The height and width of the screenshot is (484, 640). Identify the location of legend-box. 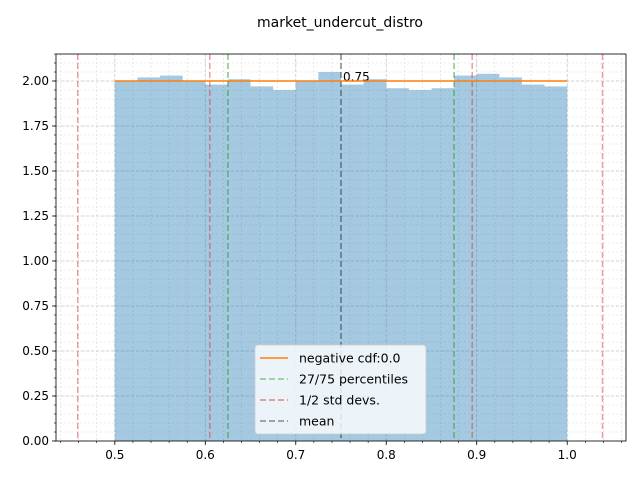
(340, 389).